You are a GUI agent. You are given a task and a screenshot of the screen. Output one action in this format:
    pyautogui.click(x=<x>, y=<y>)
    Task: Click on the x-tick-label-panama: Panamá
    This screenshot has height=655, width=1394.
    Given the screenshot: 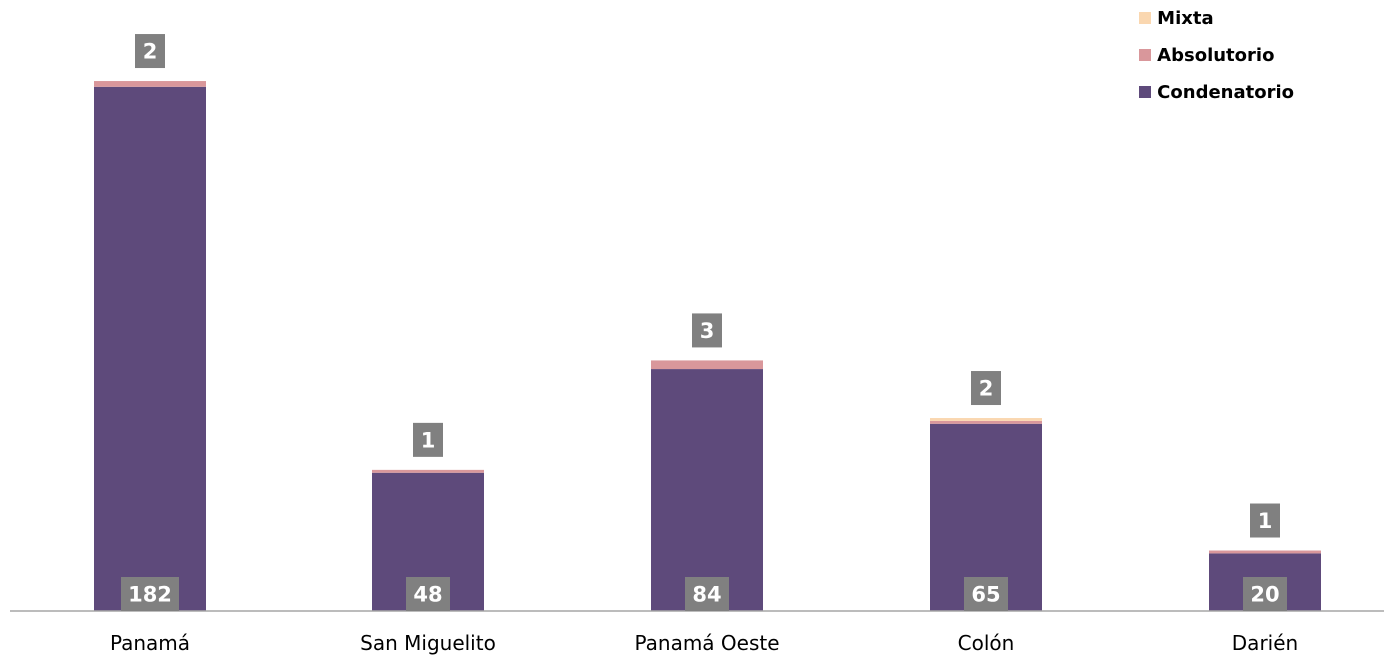 What is the action you would take?
    pyautogui.click(x=150, y=643)
    